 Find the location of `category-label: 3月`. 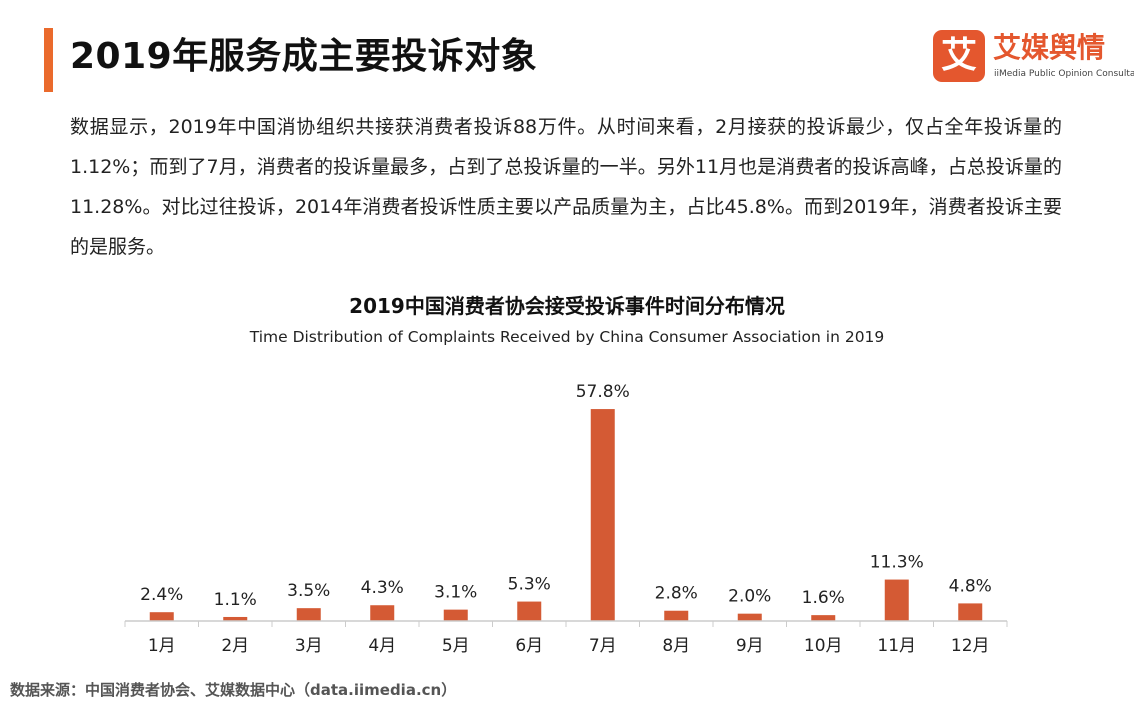

category-label: 3月 is located at coordinates (309, 646).